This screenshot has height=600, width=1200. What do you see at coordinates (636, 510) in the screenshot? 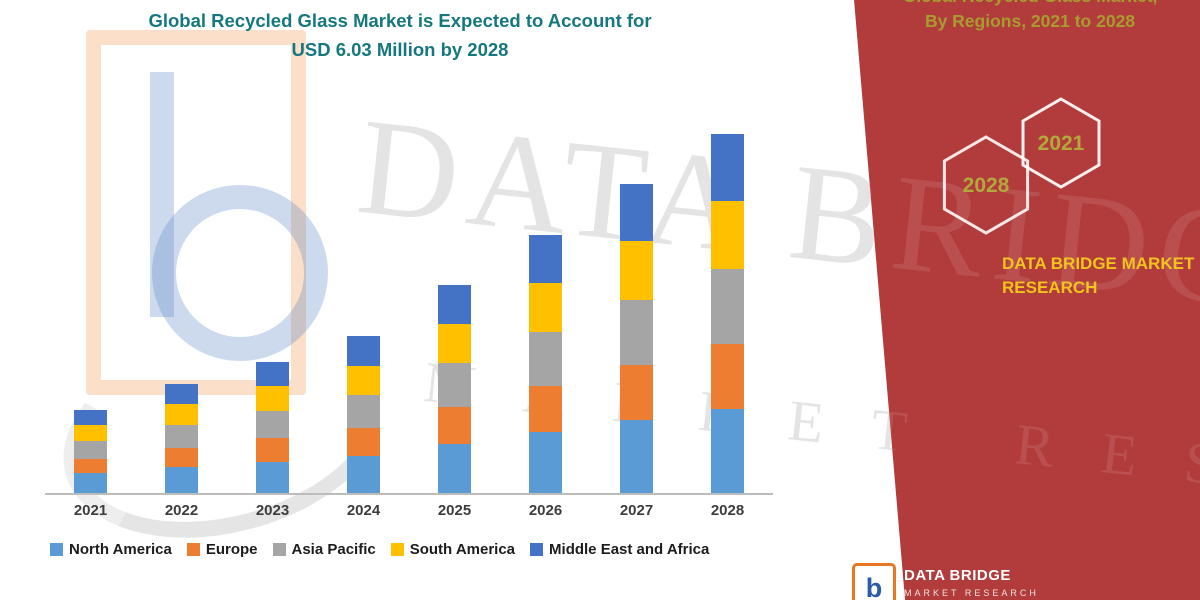
I see `x-axis-label-2027: 2027` at bounding box center [636, 510].